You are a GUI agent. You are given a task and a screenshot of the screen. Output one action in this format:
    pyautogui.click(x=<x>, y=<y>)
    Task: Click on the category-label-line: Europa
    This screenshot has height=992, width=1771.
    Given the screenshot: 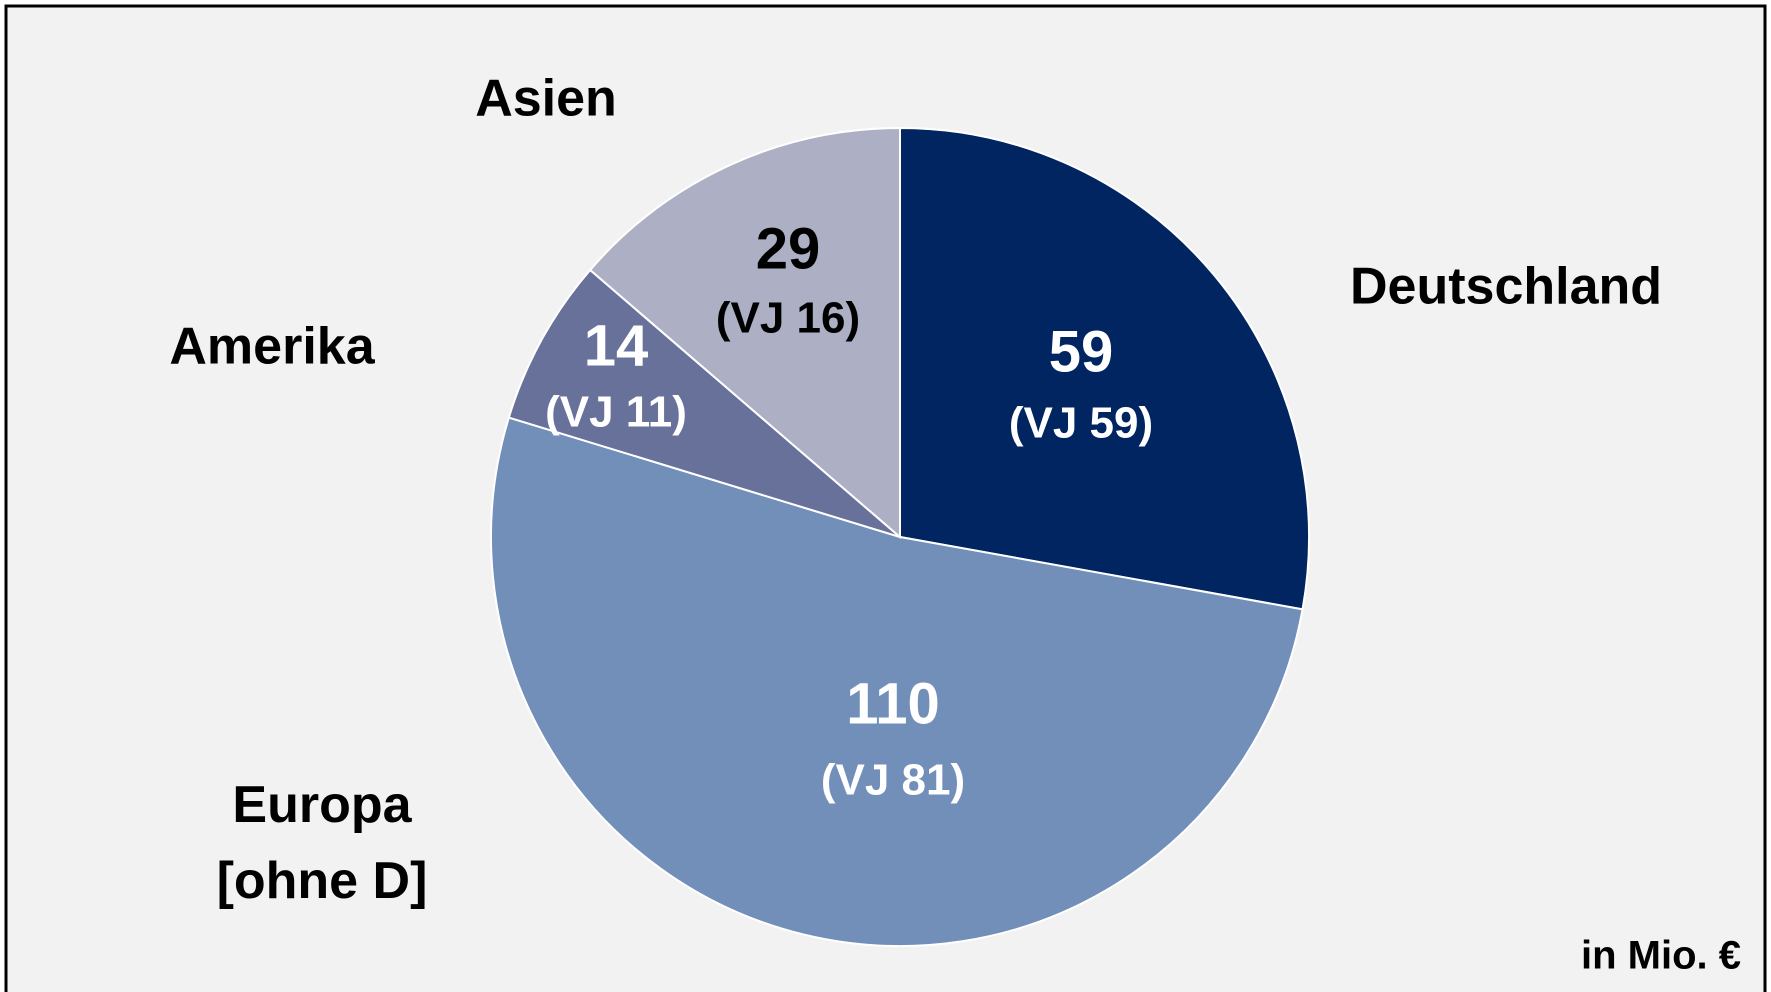 What is the action you would take?
    pyautogui.click(x=322, y=805)
    